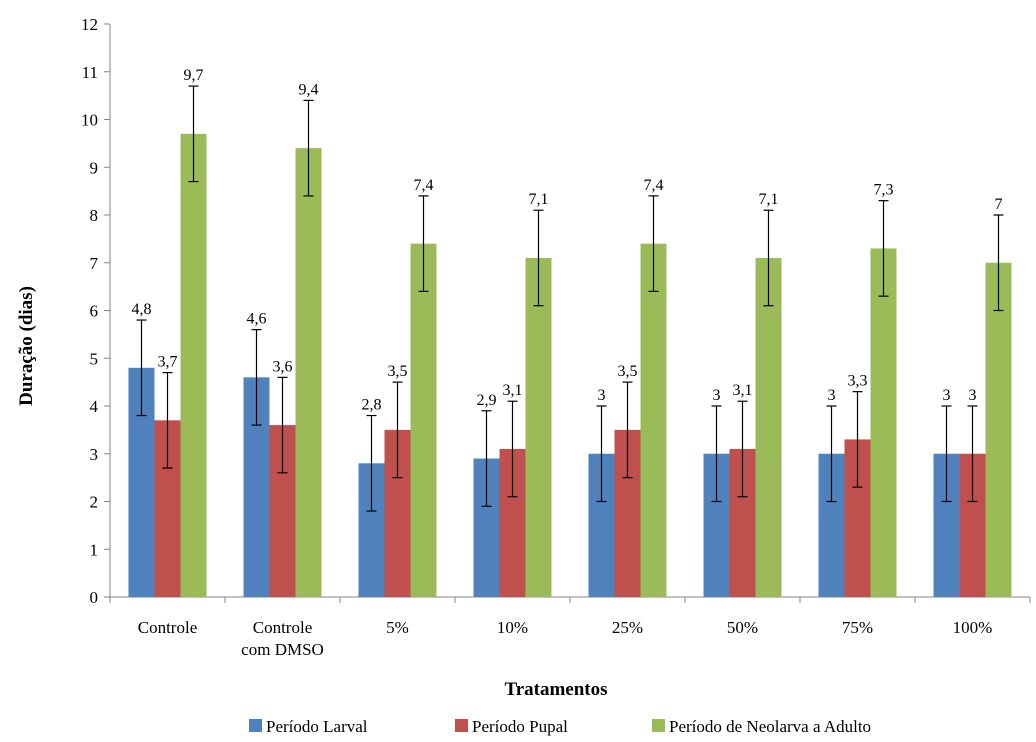 The width and height of the screenshot is (1036, 742). What do you see at coordinates (884, 190) in the screenshot?
I see `data-label: 7,3` at bounding box center [884, 190].